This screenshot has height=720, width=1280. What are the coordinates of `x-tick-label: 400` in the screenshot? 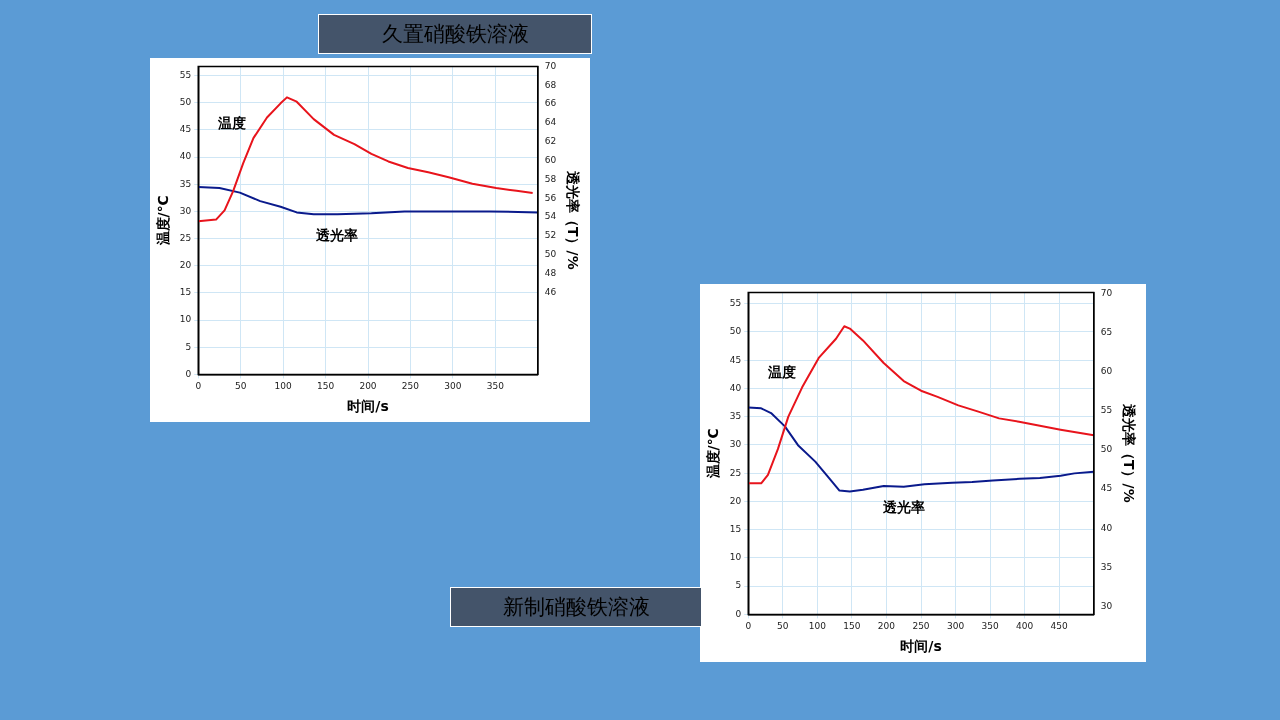 It's located at (1025, 626).